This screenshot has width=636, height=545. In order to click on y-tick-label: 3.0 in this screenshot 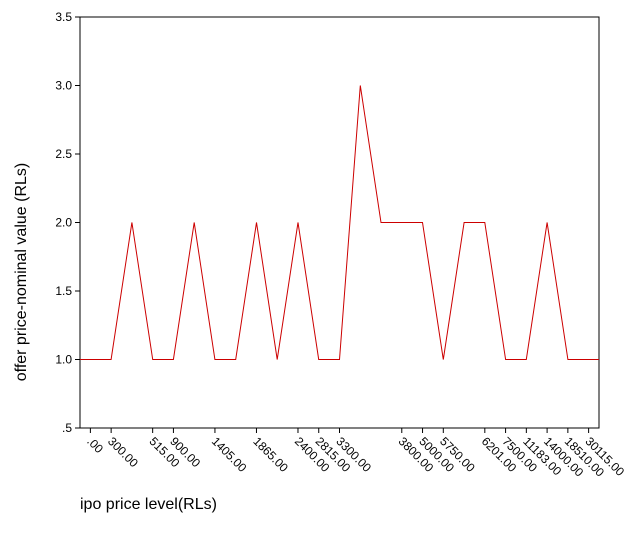, I will do `click(63, 86)`.